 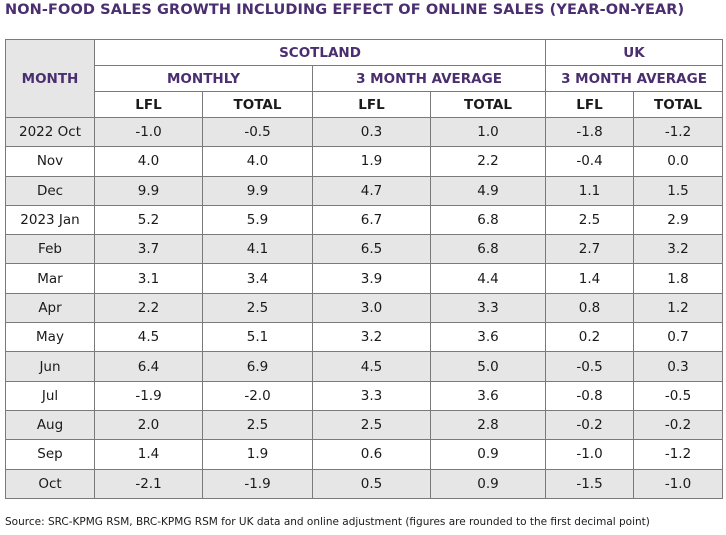 I want to click on value-cell: 4.7, so click(x=371, y=190).